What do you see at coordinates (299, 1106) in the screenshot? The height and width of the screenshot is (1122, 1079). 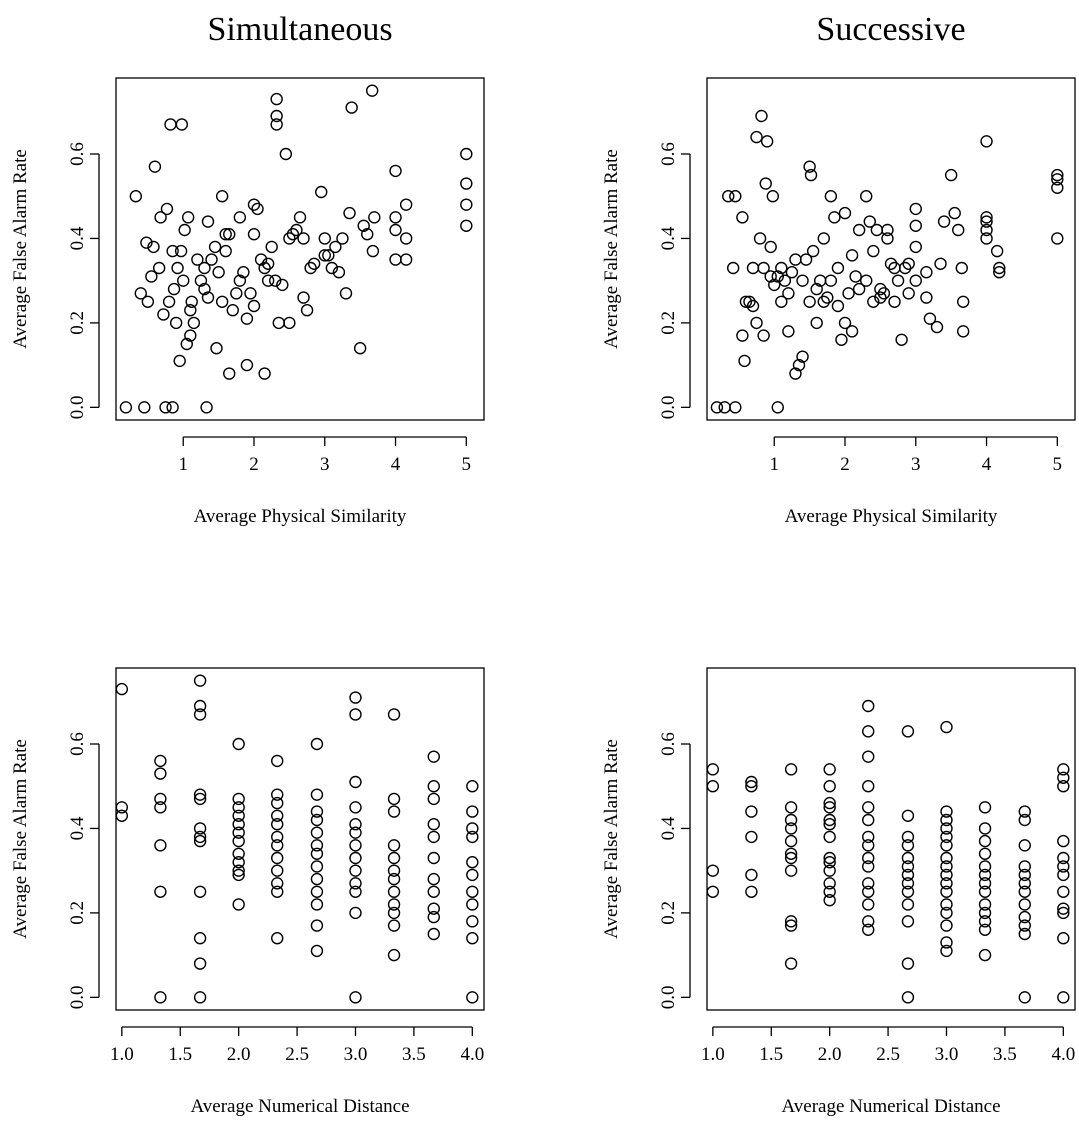 I see `x-axis-label: Average Numerical Distance` at bounding box center [299, 1106].